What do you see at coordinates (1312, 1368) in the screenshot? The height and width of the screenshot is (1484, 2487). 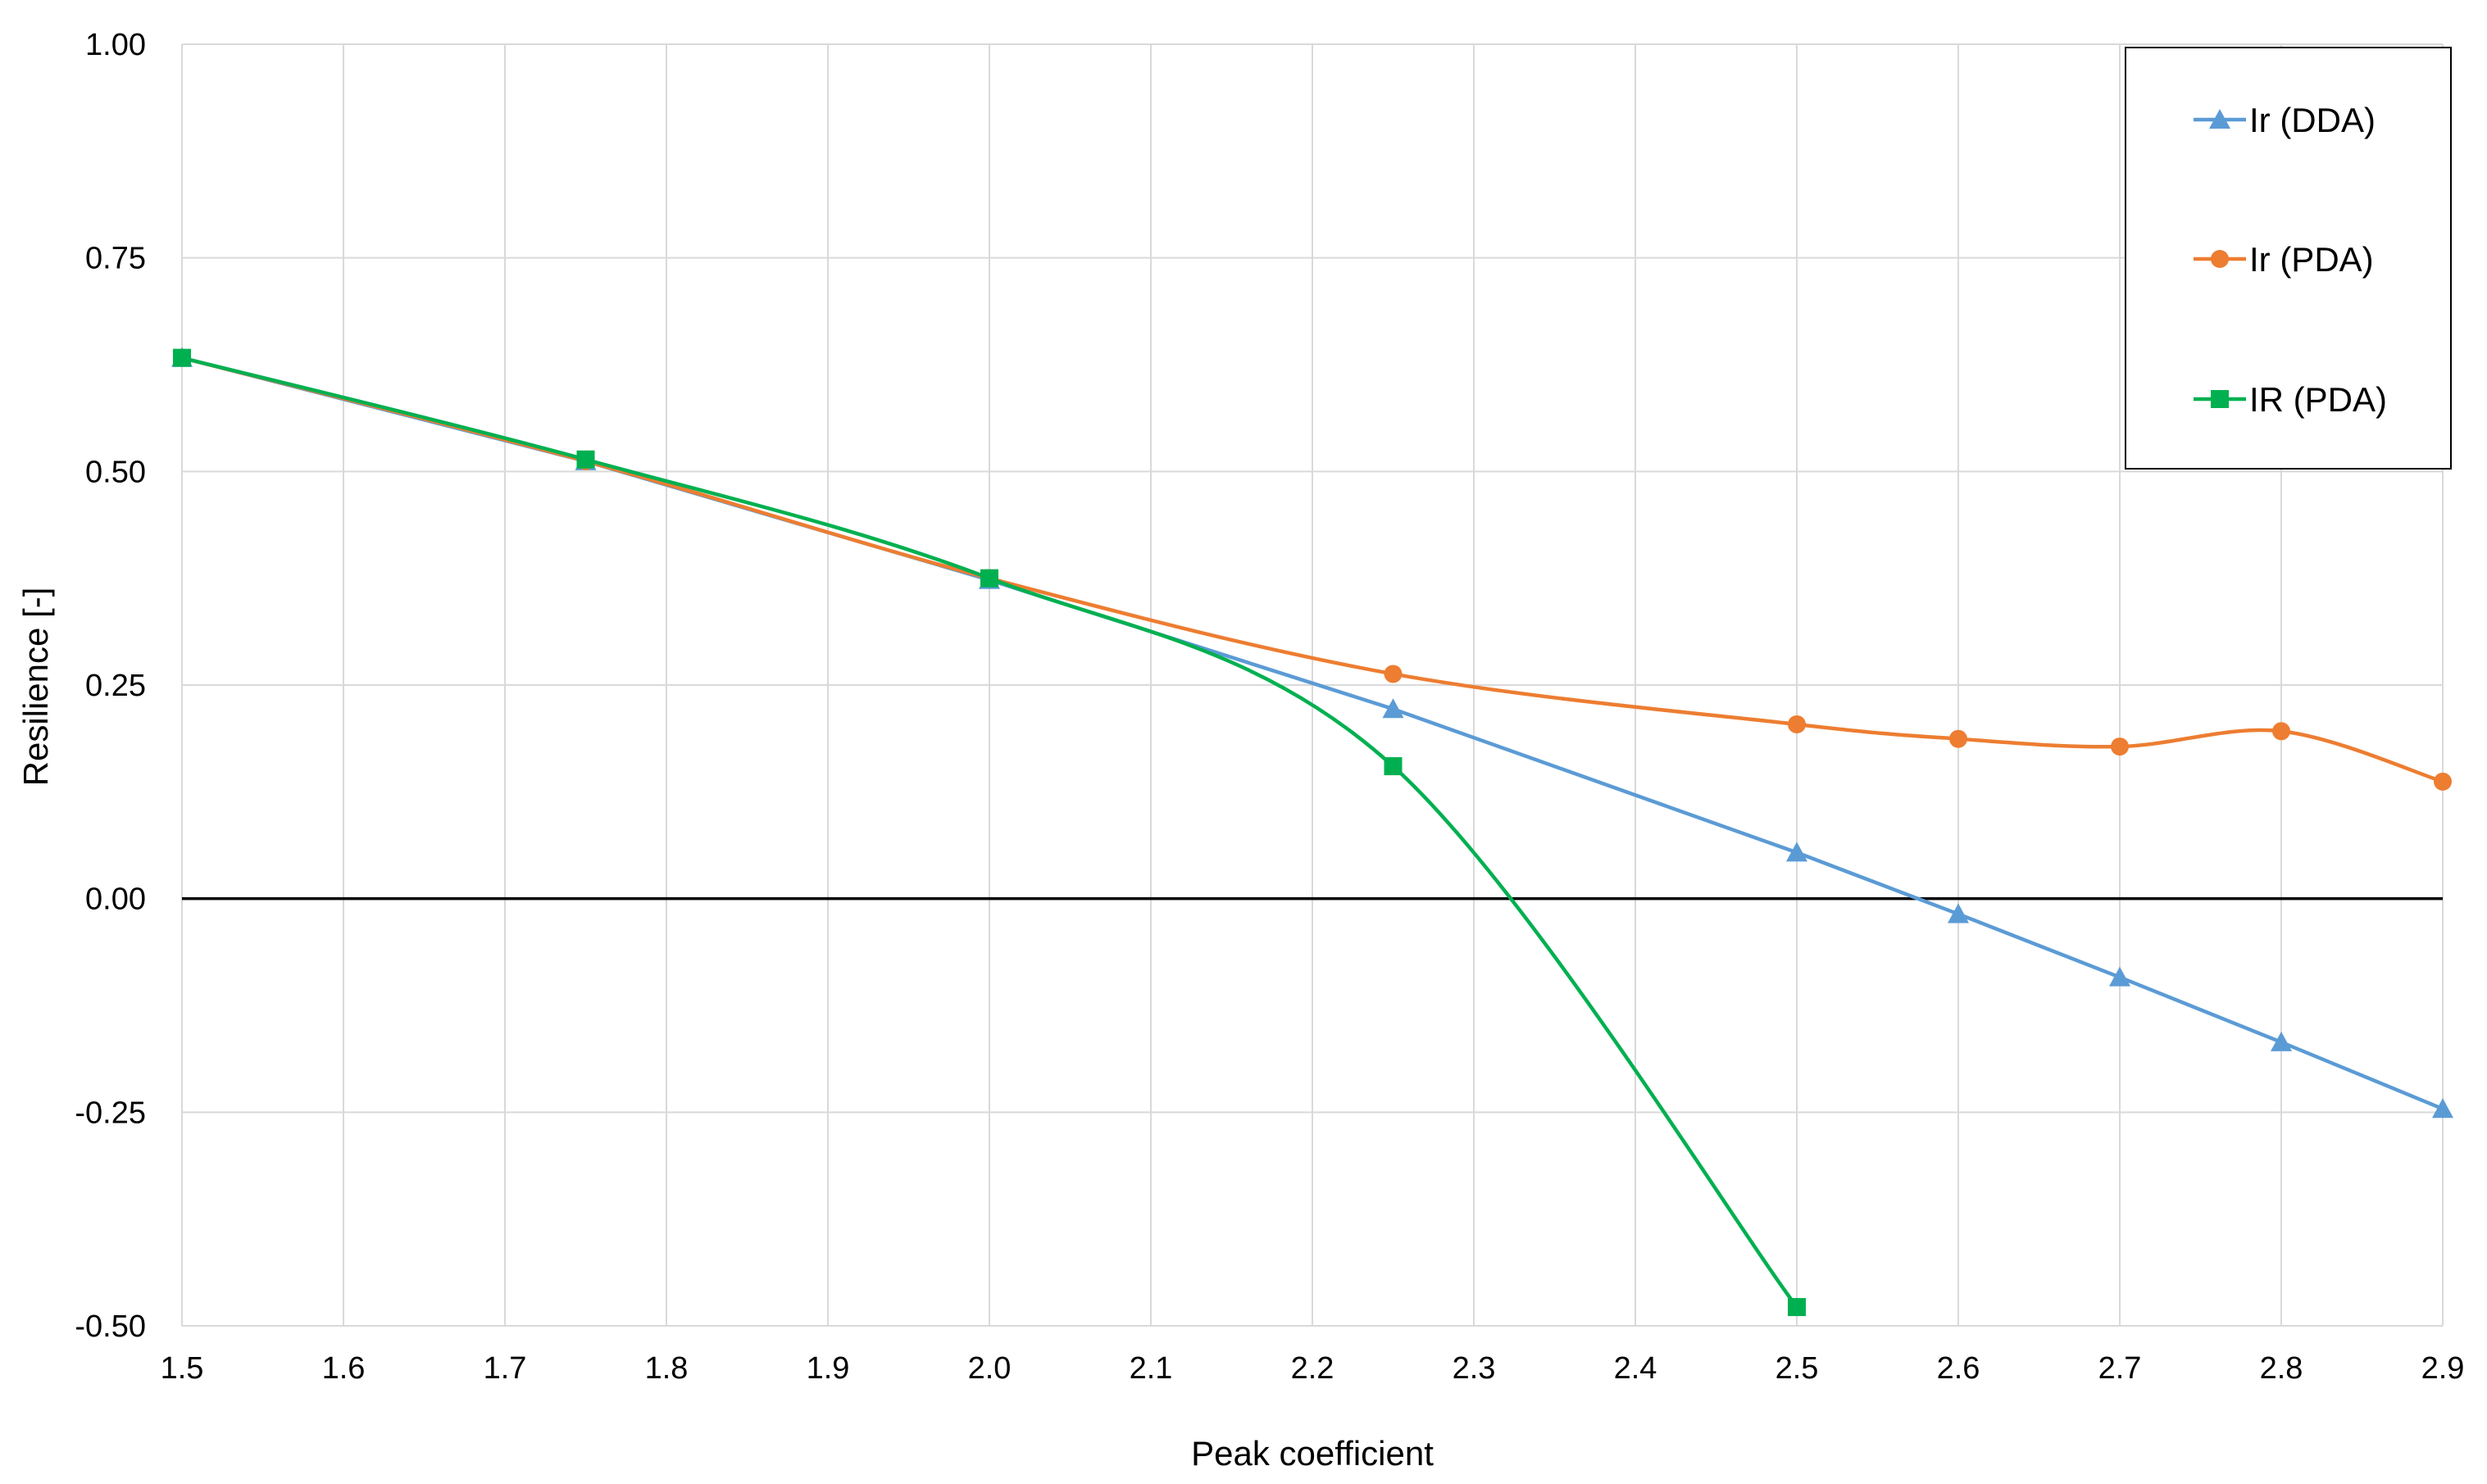 I see `x-tick-label: 2.2` at bounding box center [1312, 1368].